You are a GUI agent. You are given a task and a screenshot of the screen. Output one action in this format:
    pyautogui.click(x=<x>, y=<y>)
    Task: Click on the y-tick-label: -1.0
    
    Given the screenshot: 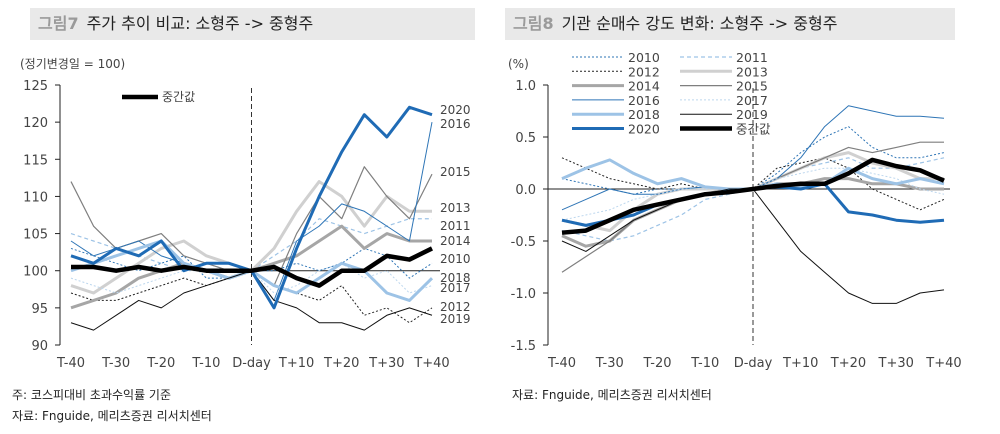 What is the action you would take?
    pyautogui.click(x=523, y=294)
    